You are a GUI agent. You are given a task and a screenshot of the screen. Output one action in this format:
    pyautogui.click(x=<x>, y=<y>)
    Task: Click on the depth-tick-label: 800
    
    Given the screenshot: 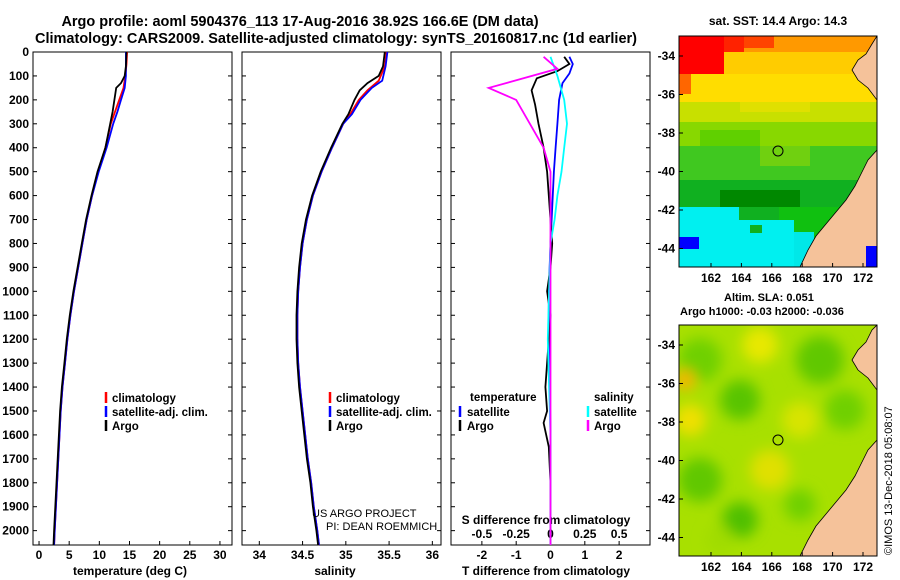 What is the action you would take?
    pyautogui.click(x=19, y=243)
    